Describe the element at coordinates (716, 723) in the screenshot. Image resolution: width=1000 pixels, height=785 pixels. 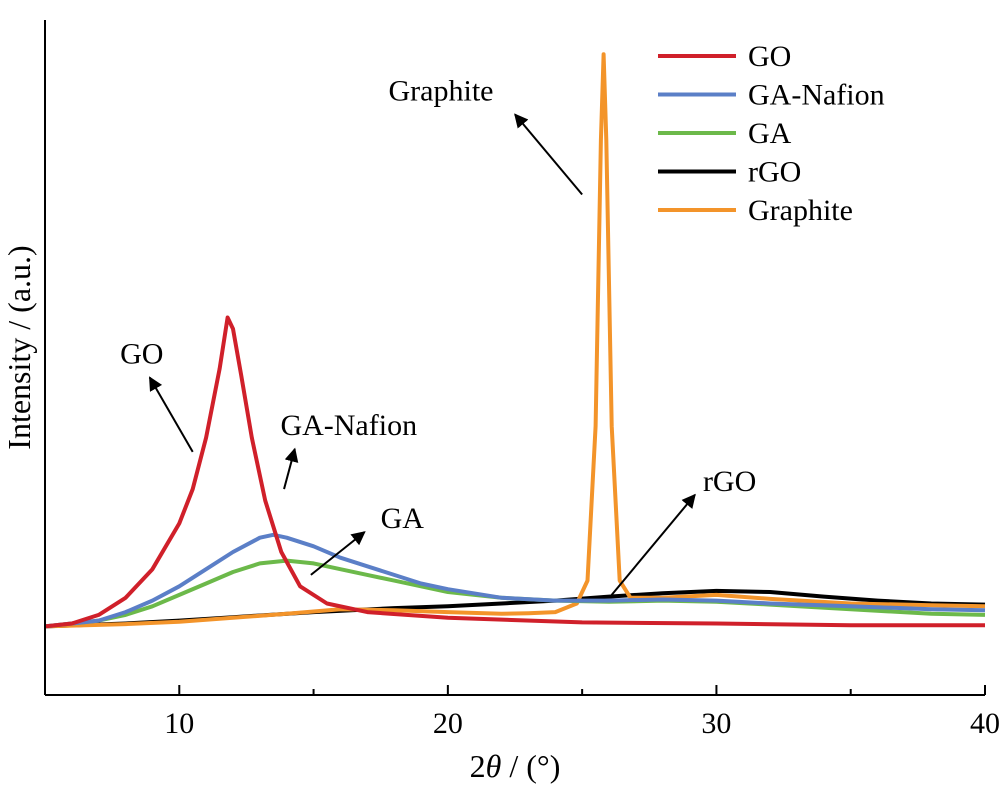
I see `x-tick-label: 30` at that location.